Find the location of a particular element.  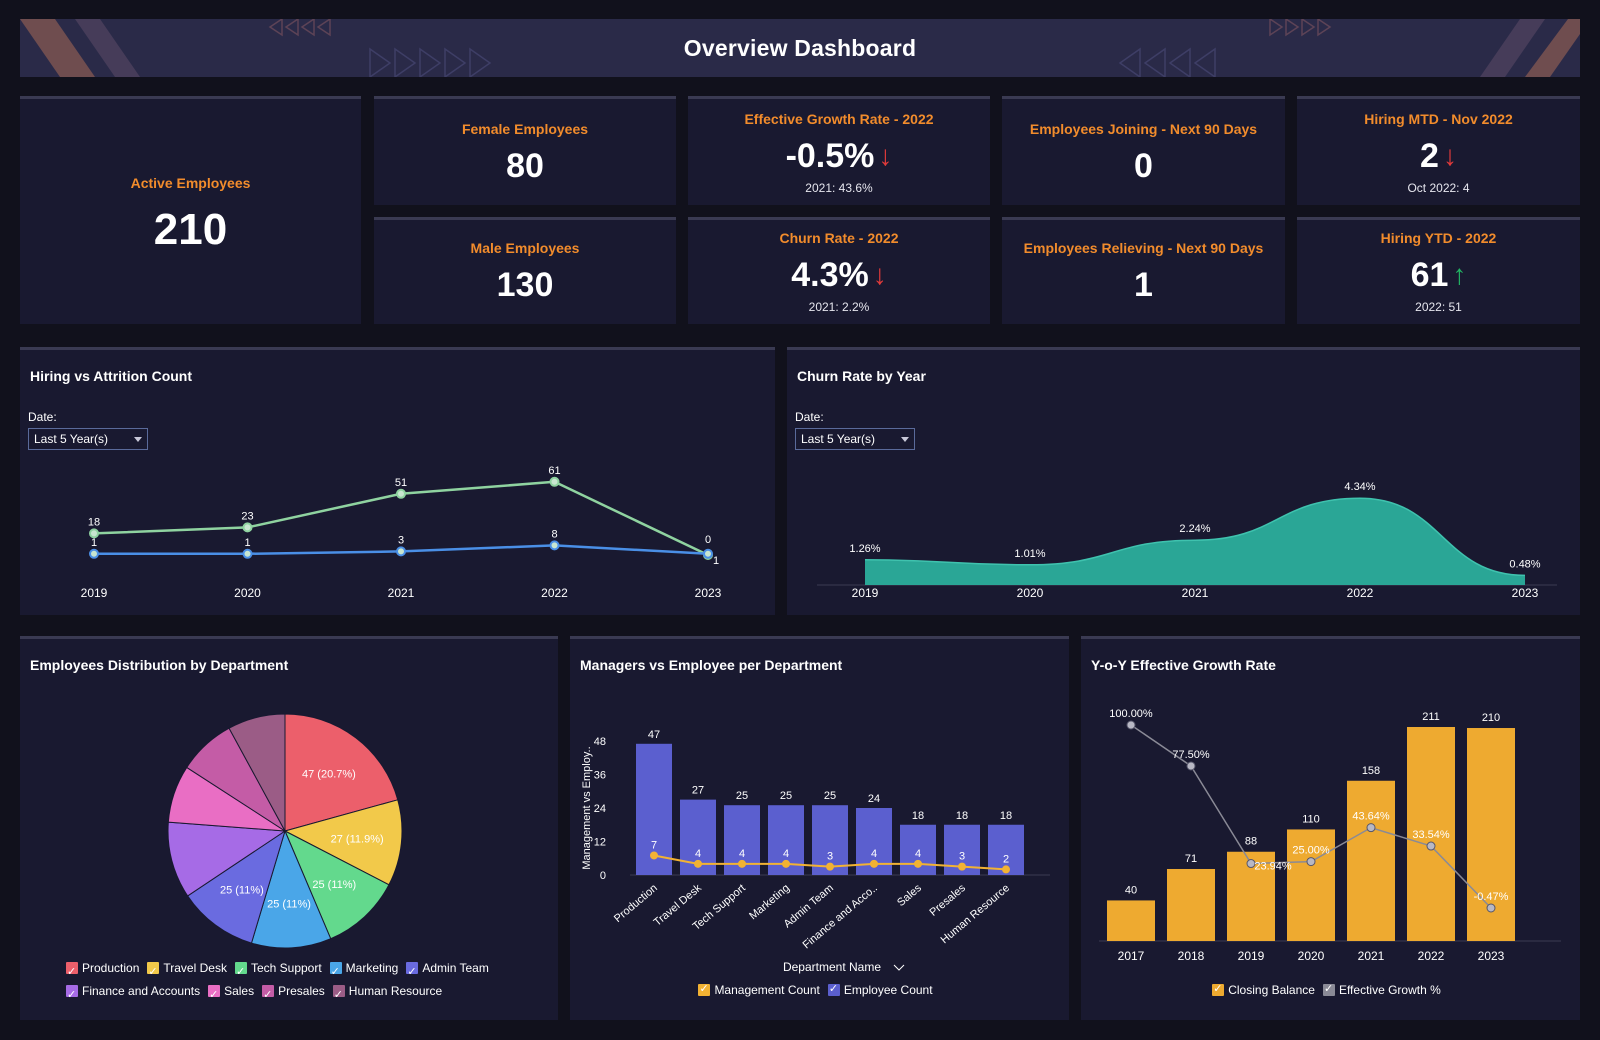

legend-label: Sales is located at coordinates (239, 991).